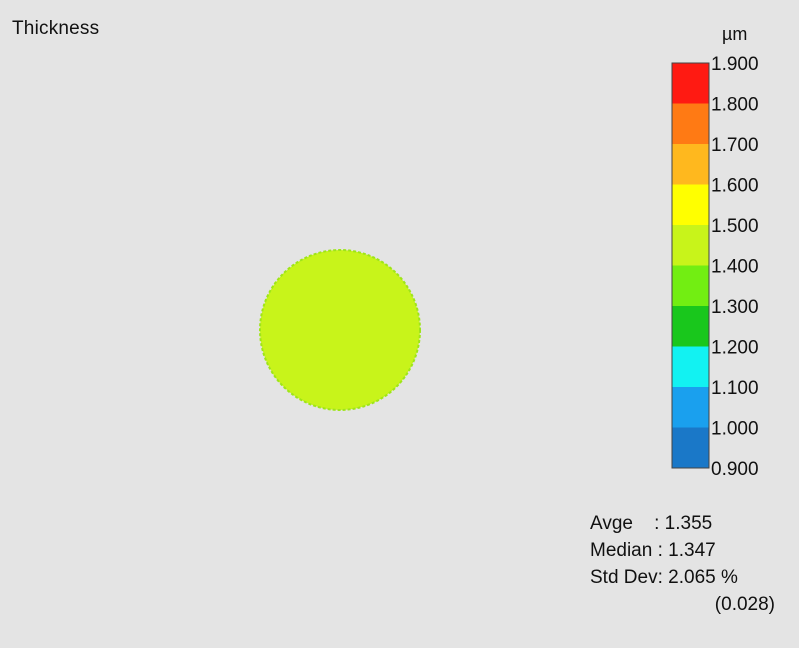  Describe the element at coordinates (735, 348) in the screenshot. I see `colorbar-tick-label: 1.200` at that location.